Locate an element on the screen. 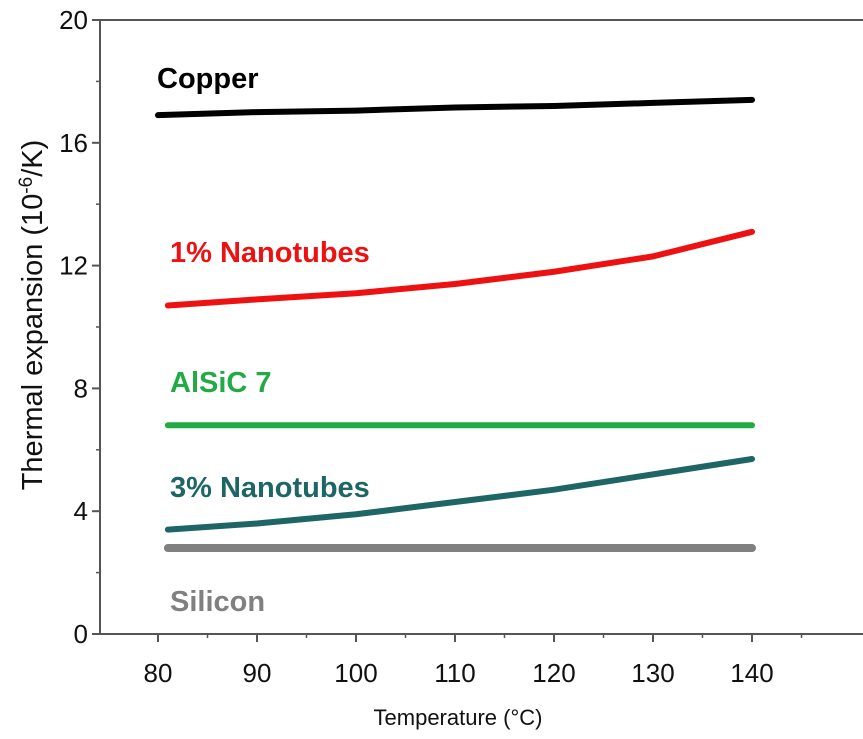 The width and height of the screenshot is (863, 739). y-tick-label: 16 is located at coordinates (73, 143).